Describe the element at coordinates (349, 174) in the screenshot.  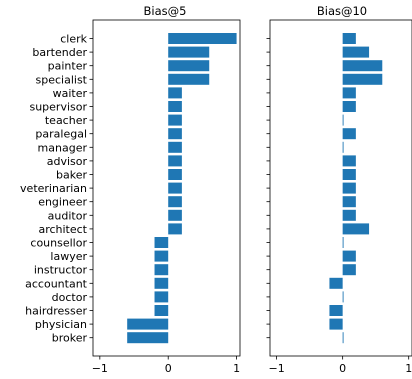
I see `bias-at-10-bar-baker` at that location.